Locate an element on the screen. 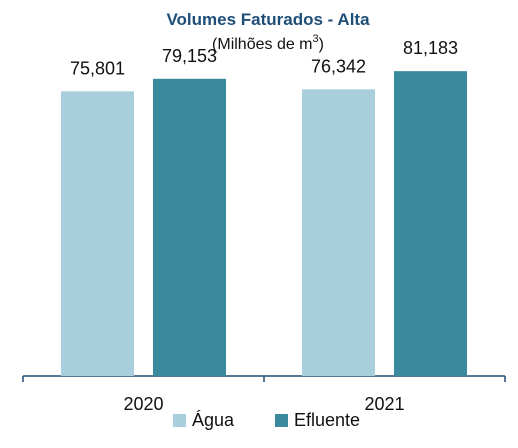 This screenshot has height=448, width=518. bar-efluente-2021 is located at coordinates (430, 224).